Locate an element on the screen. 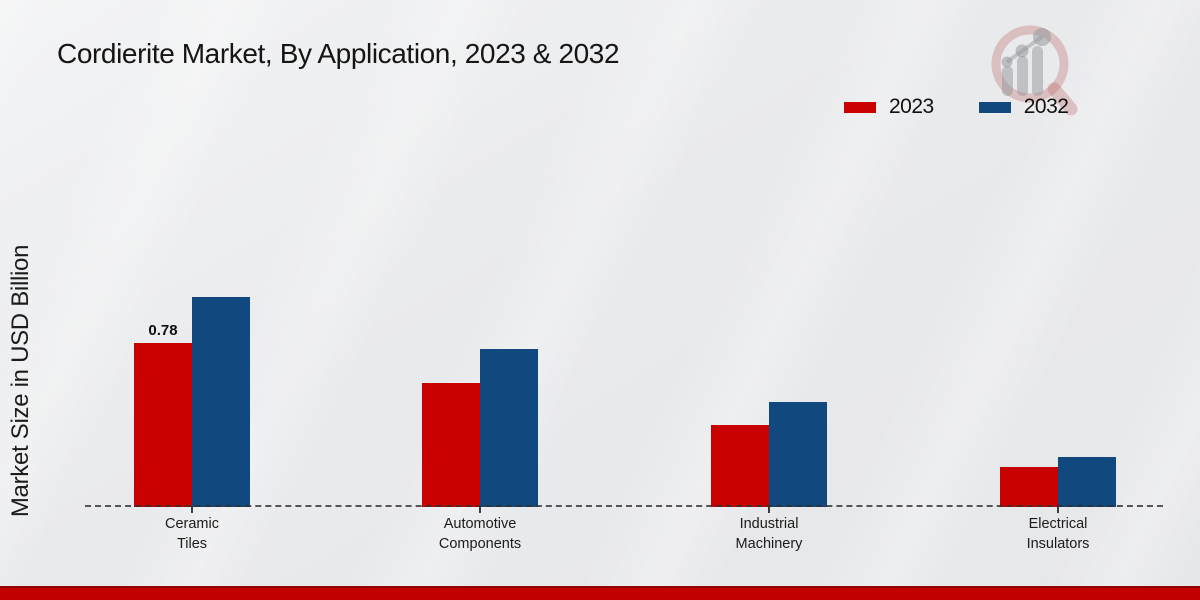 Image resolution: width=1200 pixels, height=600 pixels. category-label-industrial-machinery: Industrial Machinery is located at coordinates (769, 534).